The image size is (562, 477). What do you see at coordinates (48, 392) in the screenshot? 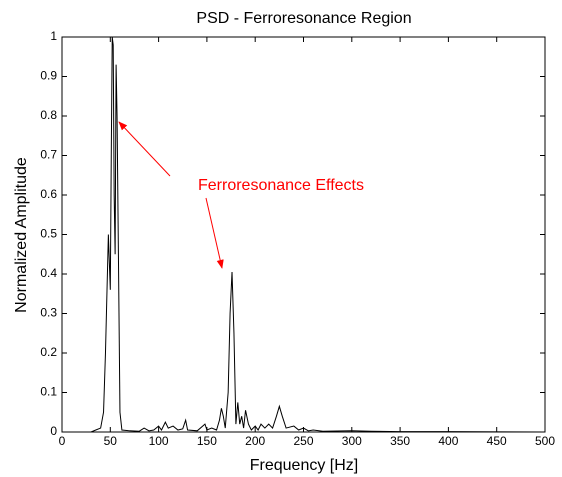
I see `y-tick-label: 0.1` at bounding box center [48, 392].